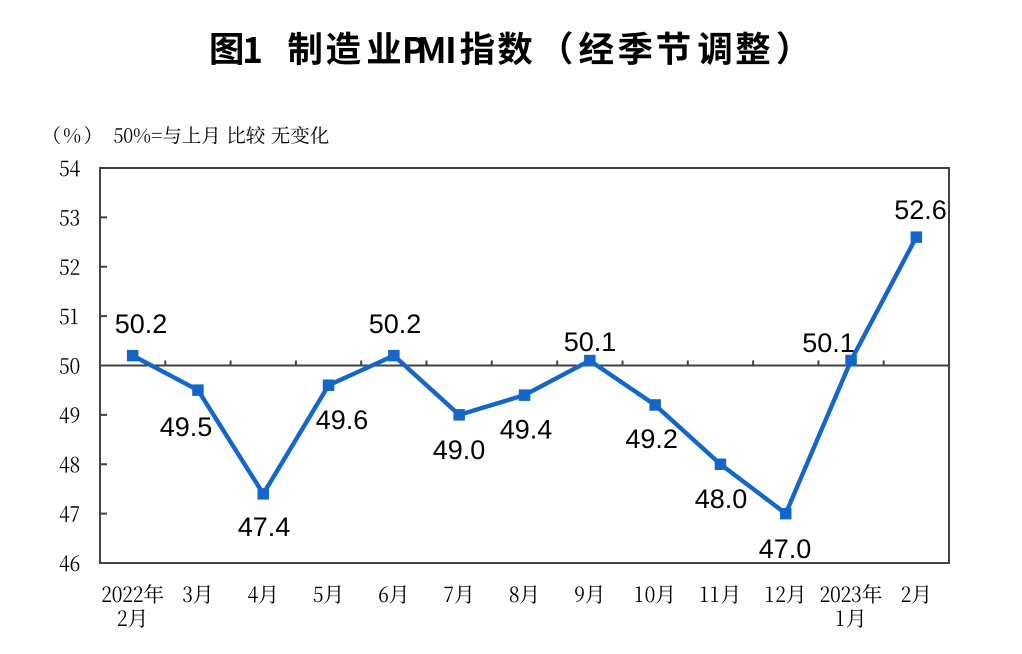  What do you see at coordinates (721, 499) in the screenshot?
I see `svg-text: 48.0` at bounding box center [721, 499].